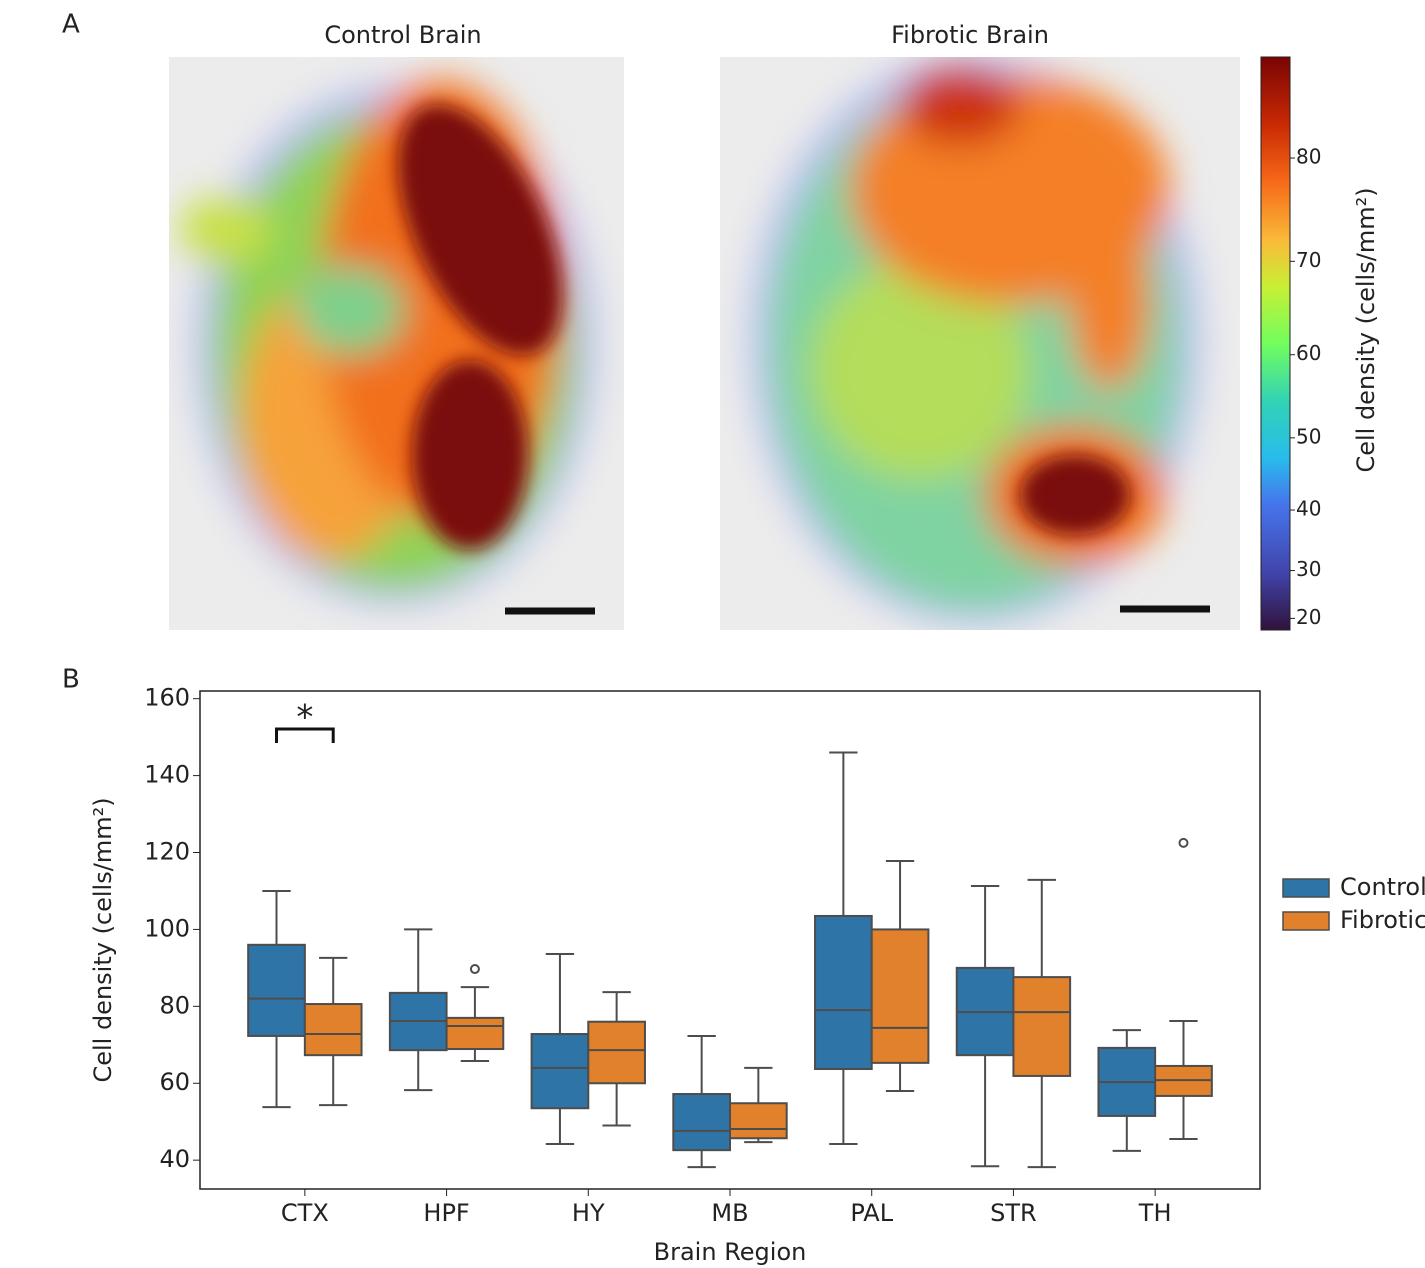 The height and width of the screenshot is (1268, 1425). I want to click on x-tick-label: HY, so click(588, 1213).